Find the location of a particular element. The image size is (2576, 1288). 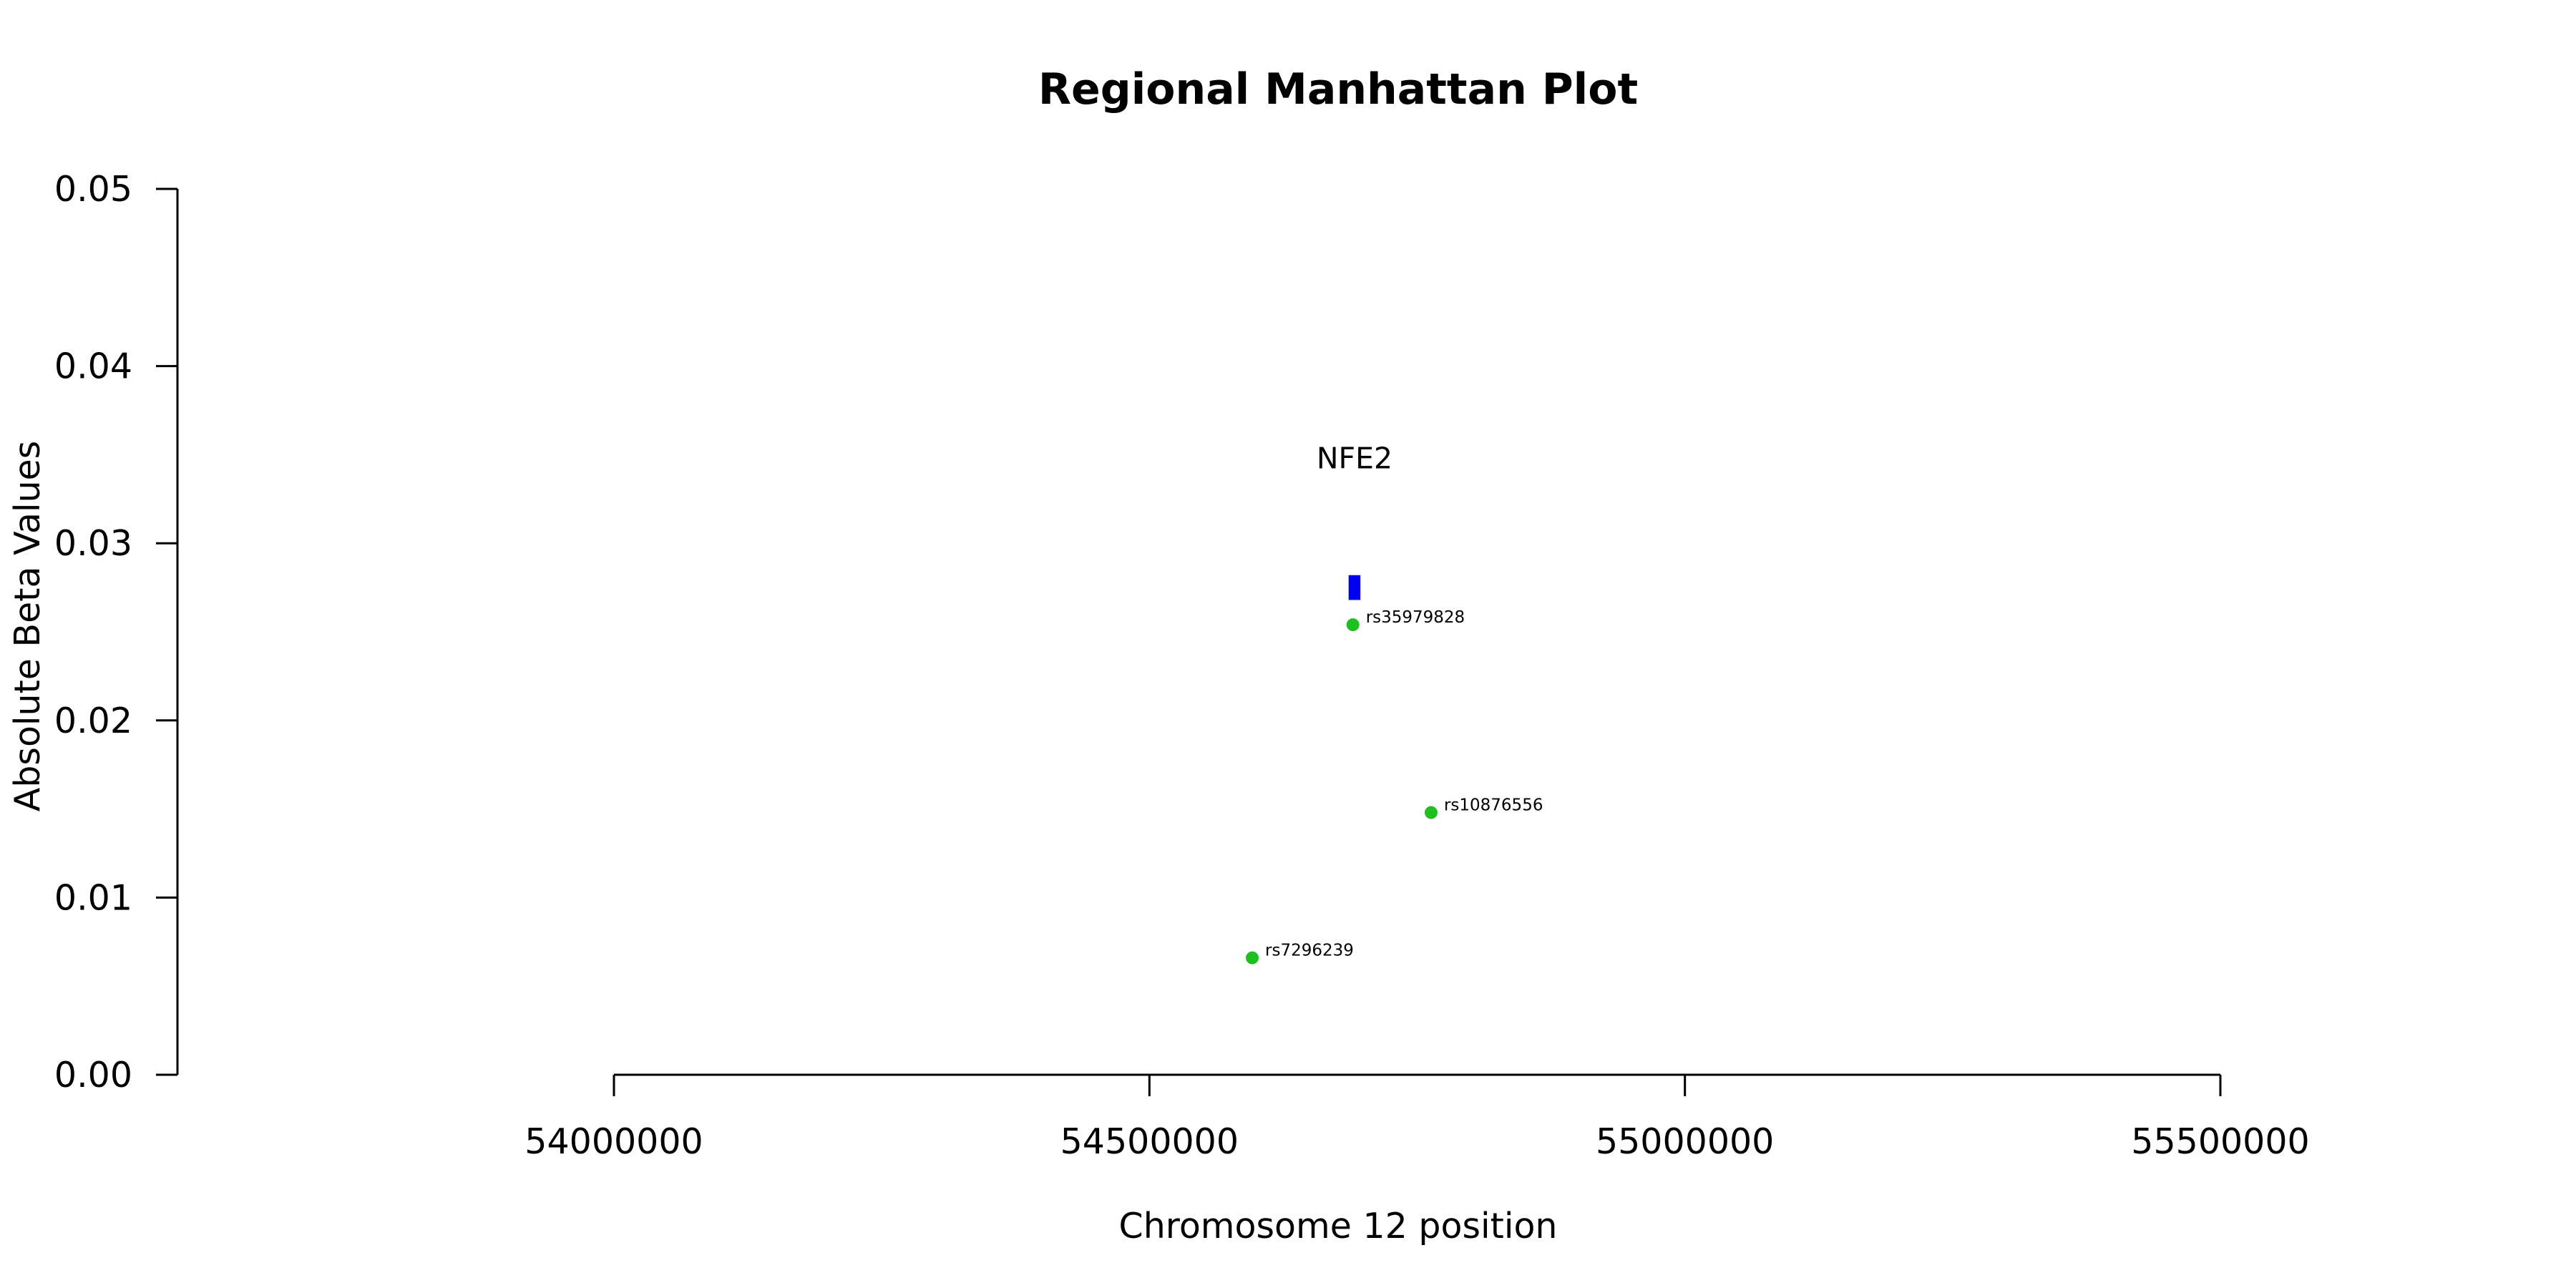

point-label: rs10876556 is located at coordinates (1493, 805).